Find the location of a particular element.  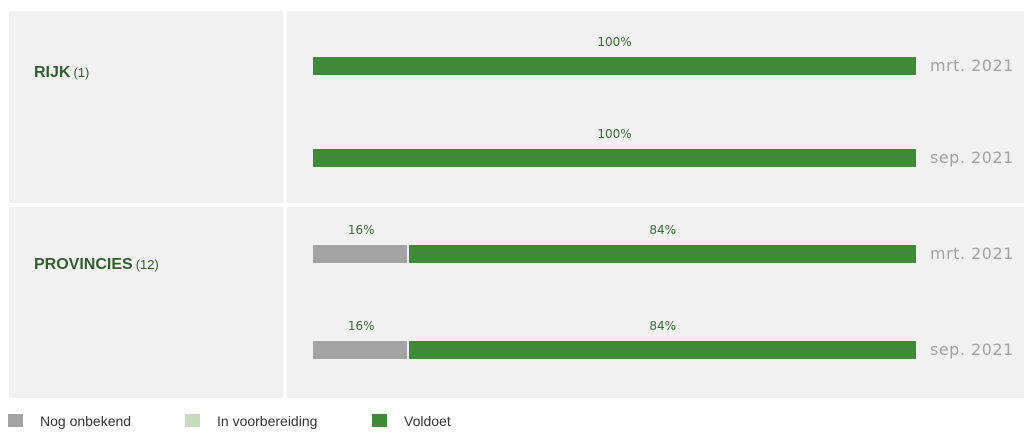

legend-label: Voldoet is located at coordinates (427, 421).